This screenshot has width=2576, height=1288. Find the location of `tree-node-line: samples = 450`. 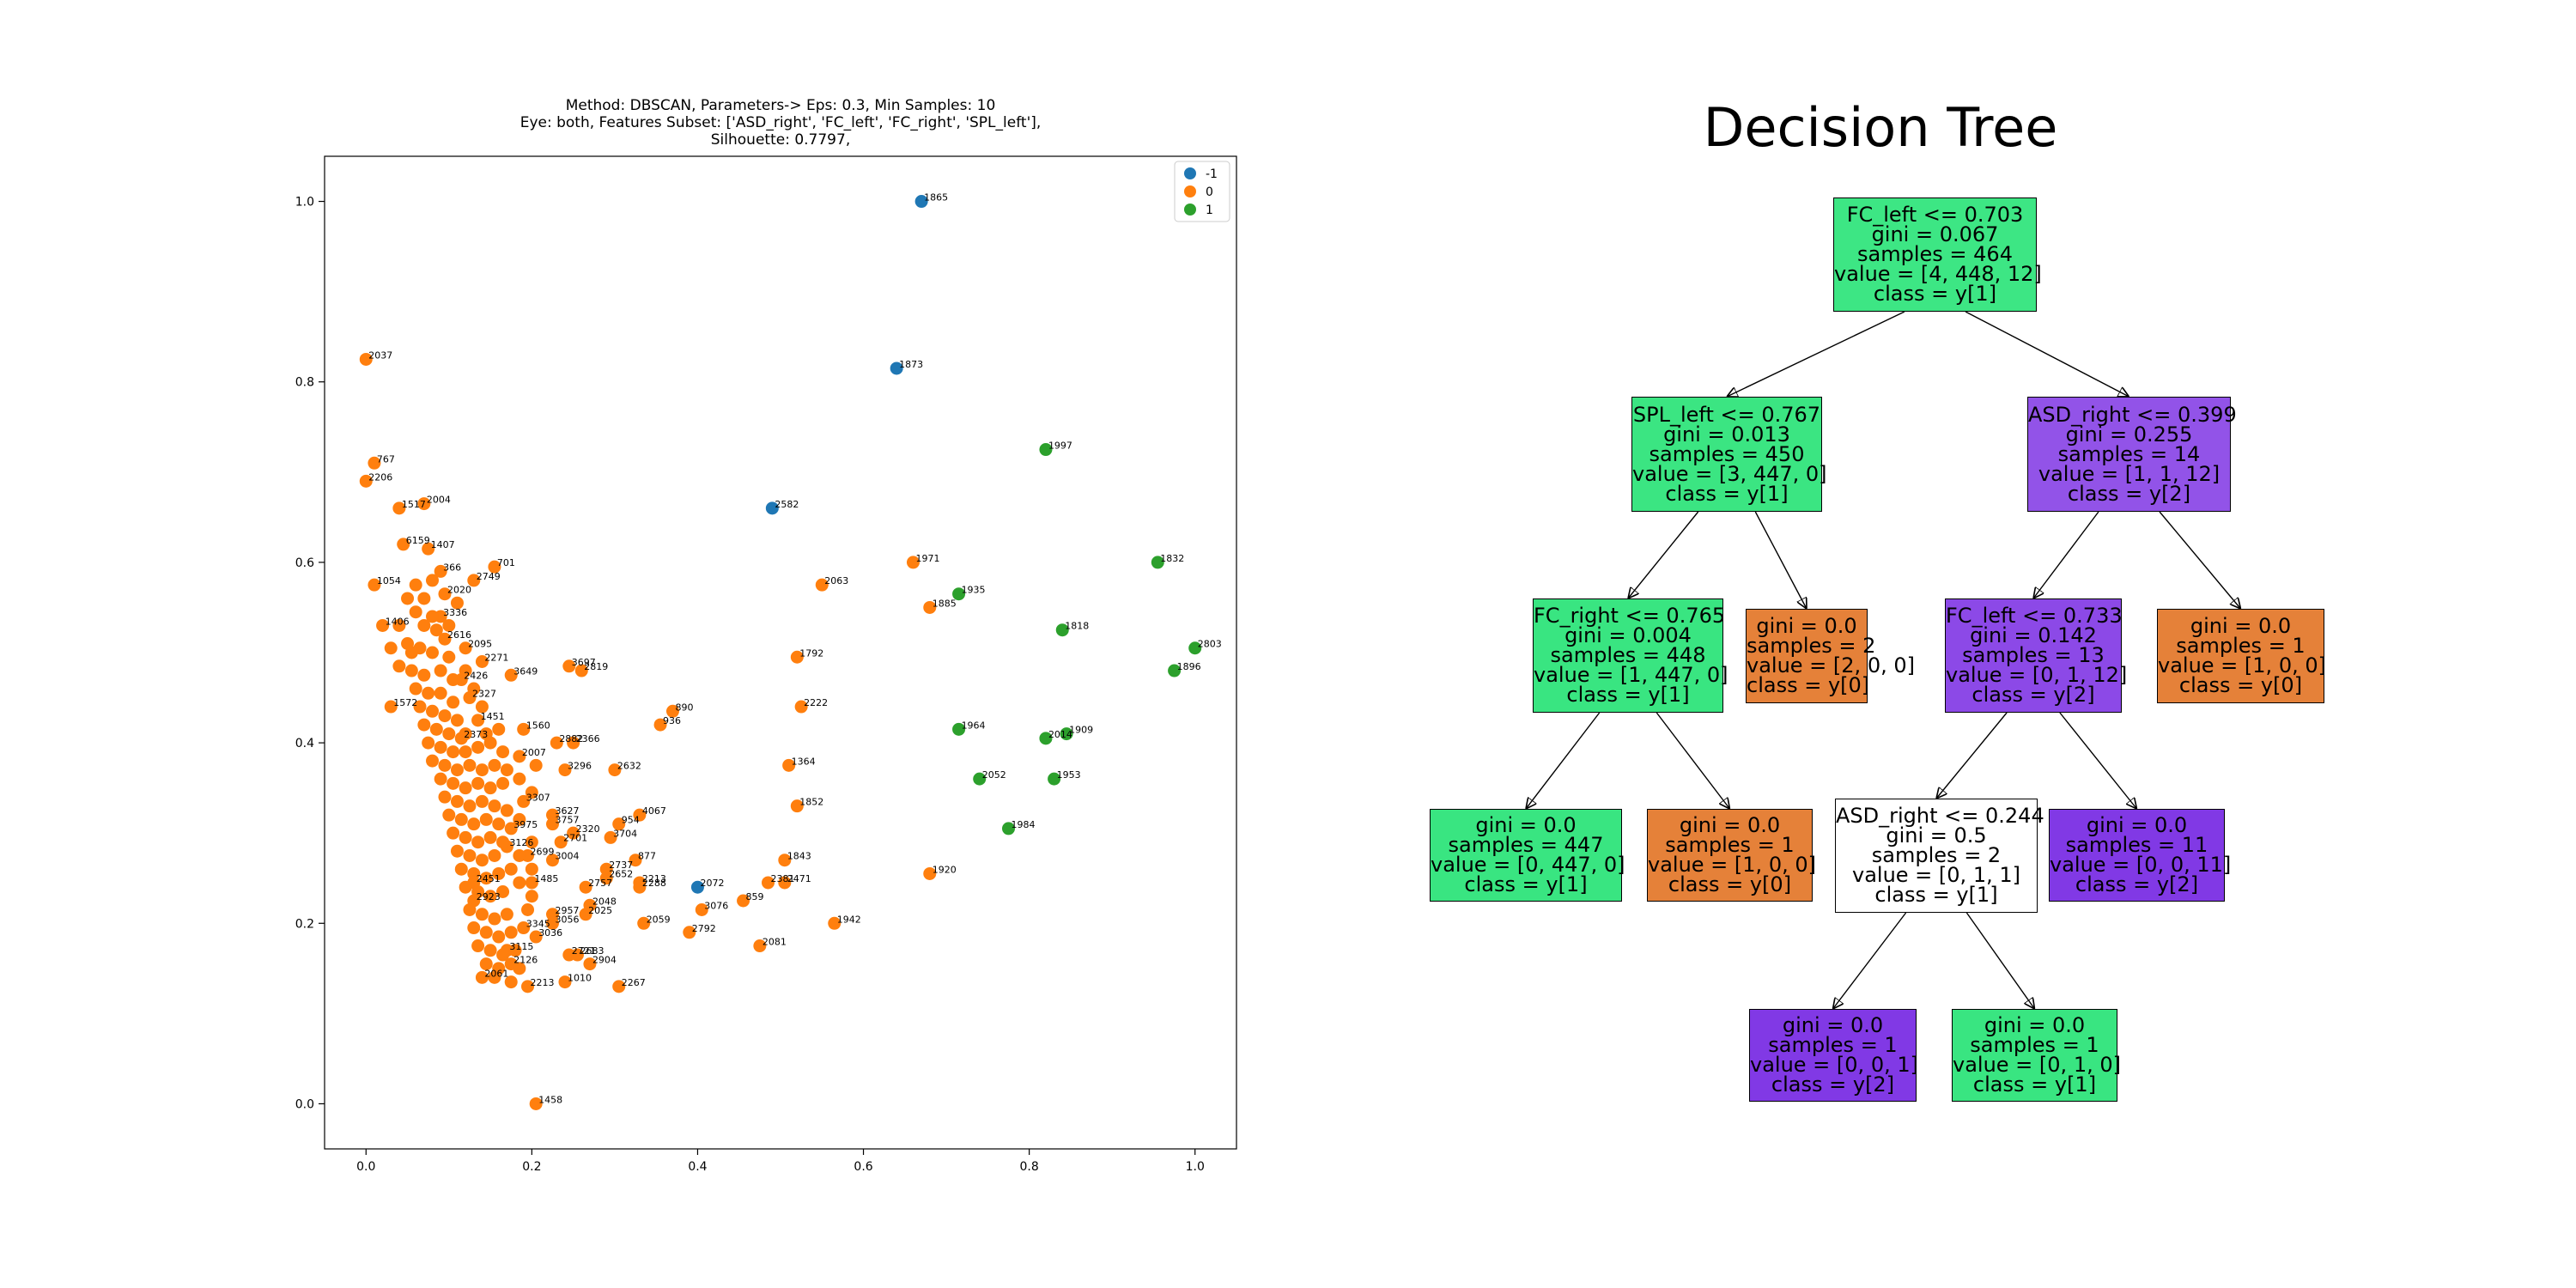

tree-node-line: samples = 450 is located at coordinates (1727, 453).